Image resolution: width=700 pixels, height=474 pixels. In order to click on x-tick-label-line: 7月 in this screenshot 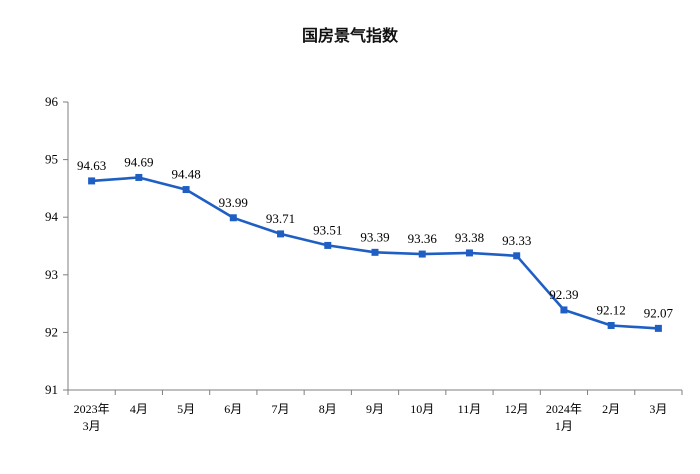, I will do `click(281, 409)`.